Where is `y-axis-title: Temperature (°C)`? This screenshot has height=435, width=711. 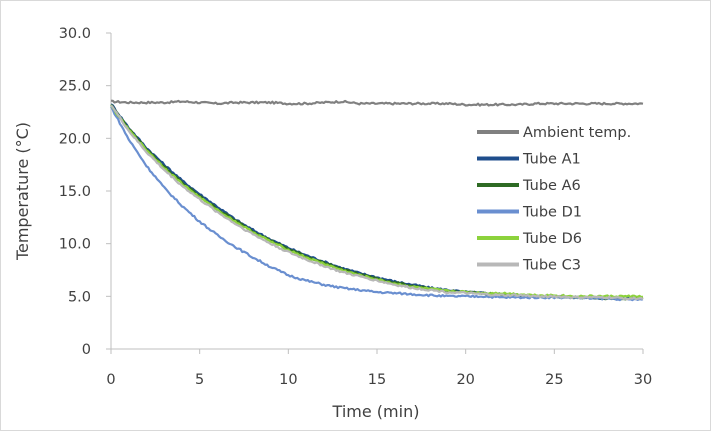
y-axis-title: Temperature (°C) is located at coordinates (22, 191).